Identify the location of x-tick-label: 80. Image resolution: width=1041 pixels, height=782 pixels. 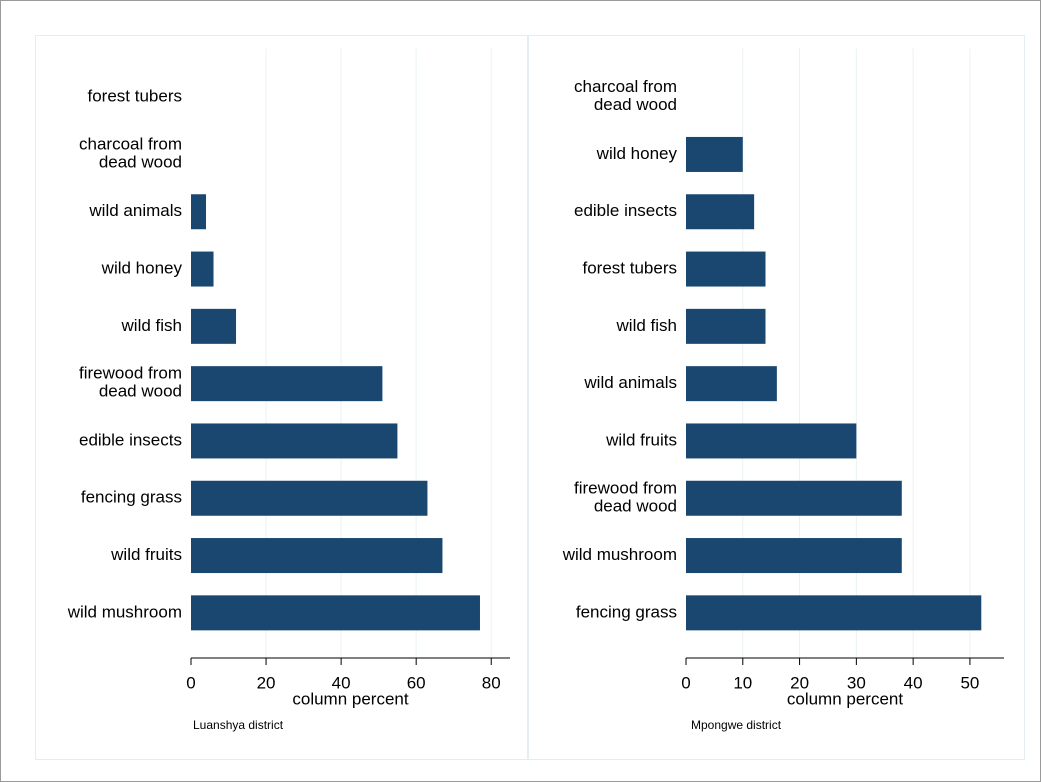
(491, 682).